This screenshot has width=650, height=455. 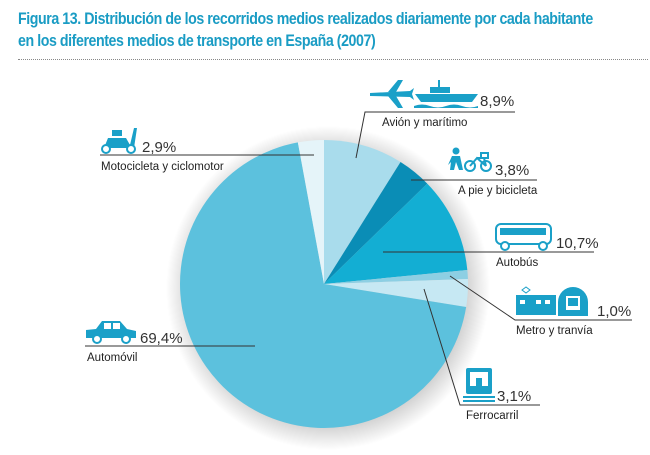 What do you see at coordinates (536, 300) in the screenshot?
I see `tram-icon` at bounding box center [536, 300].